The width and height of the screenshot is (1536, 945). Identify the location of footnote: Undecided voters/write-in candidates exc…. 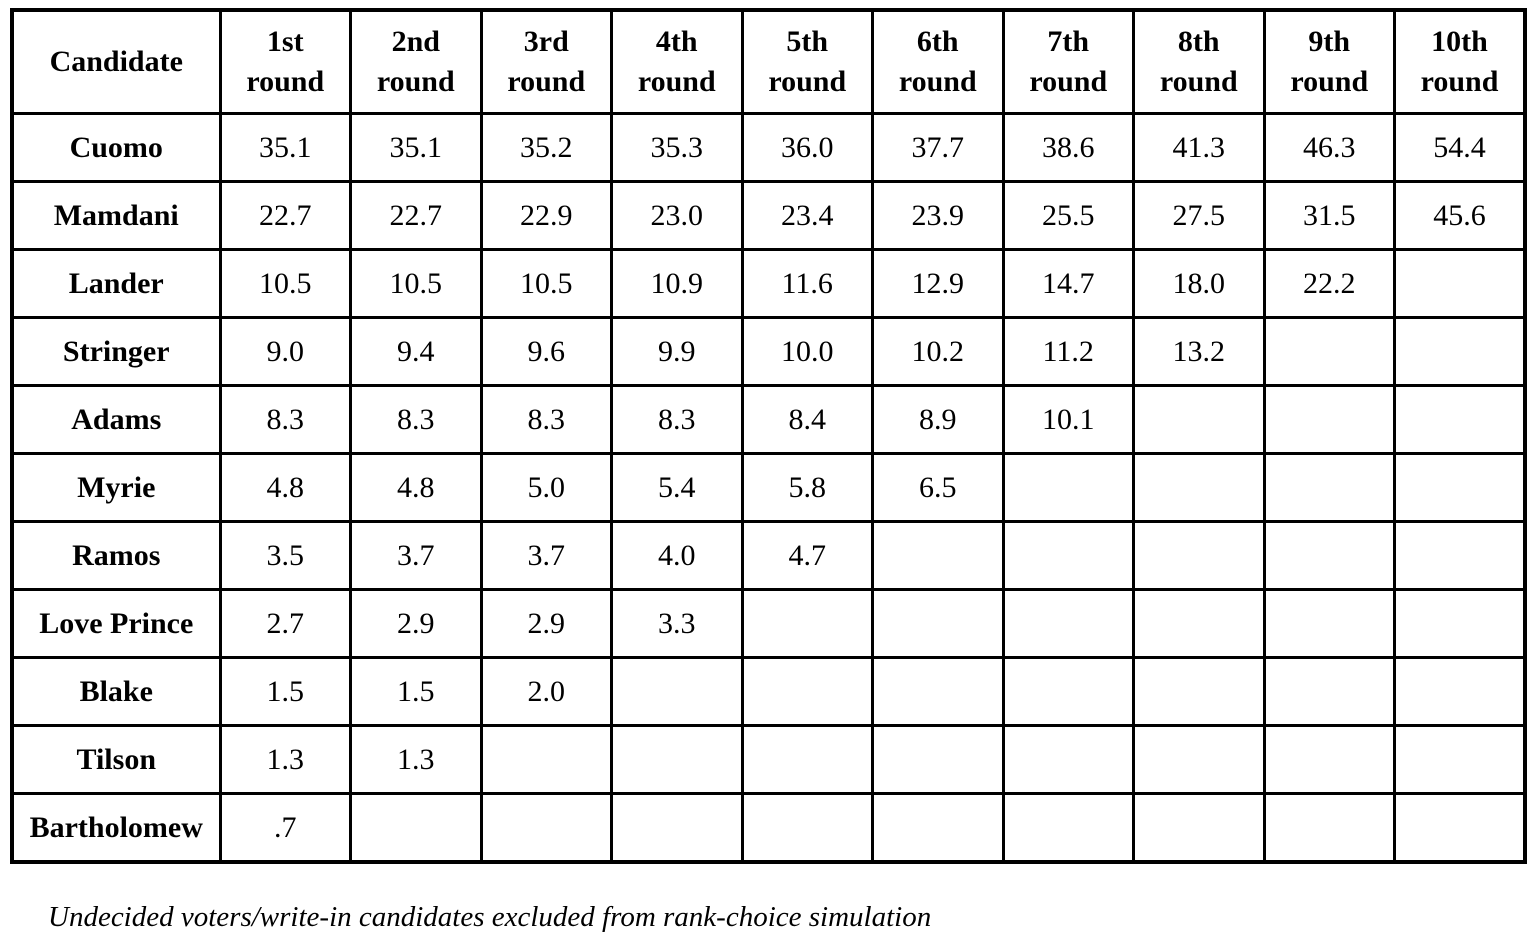
(490, 917).